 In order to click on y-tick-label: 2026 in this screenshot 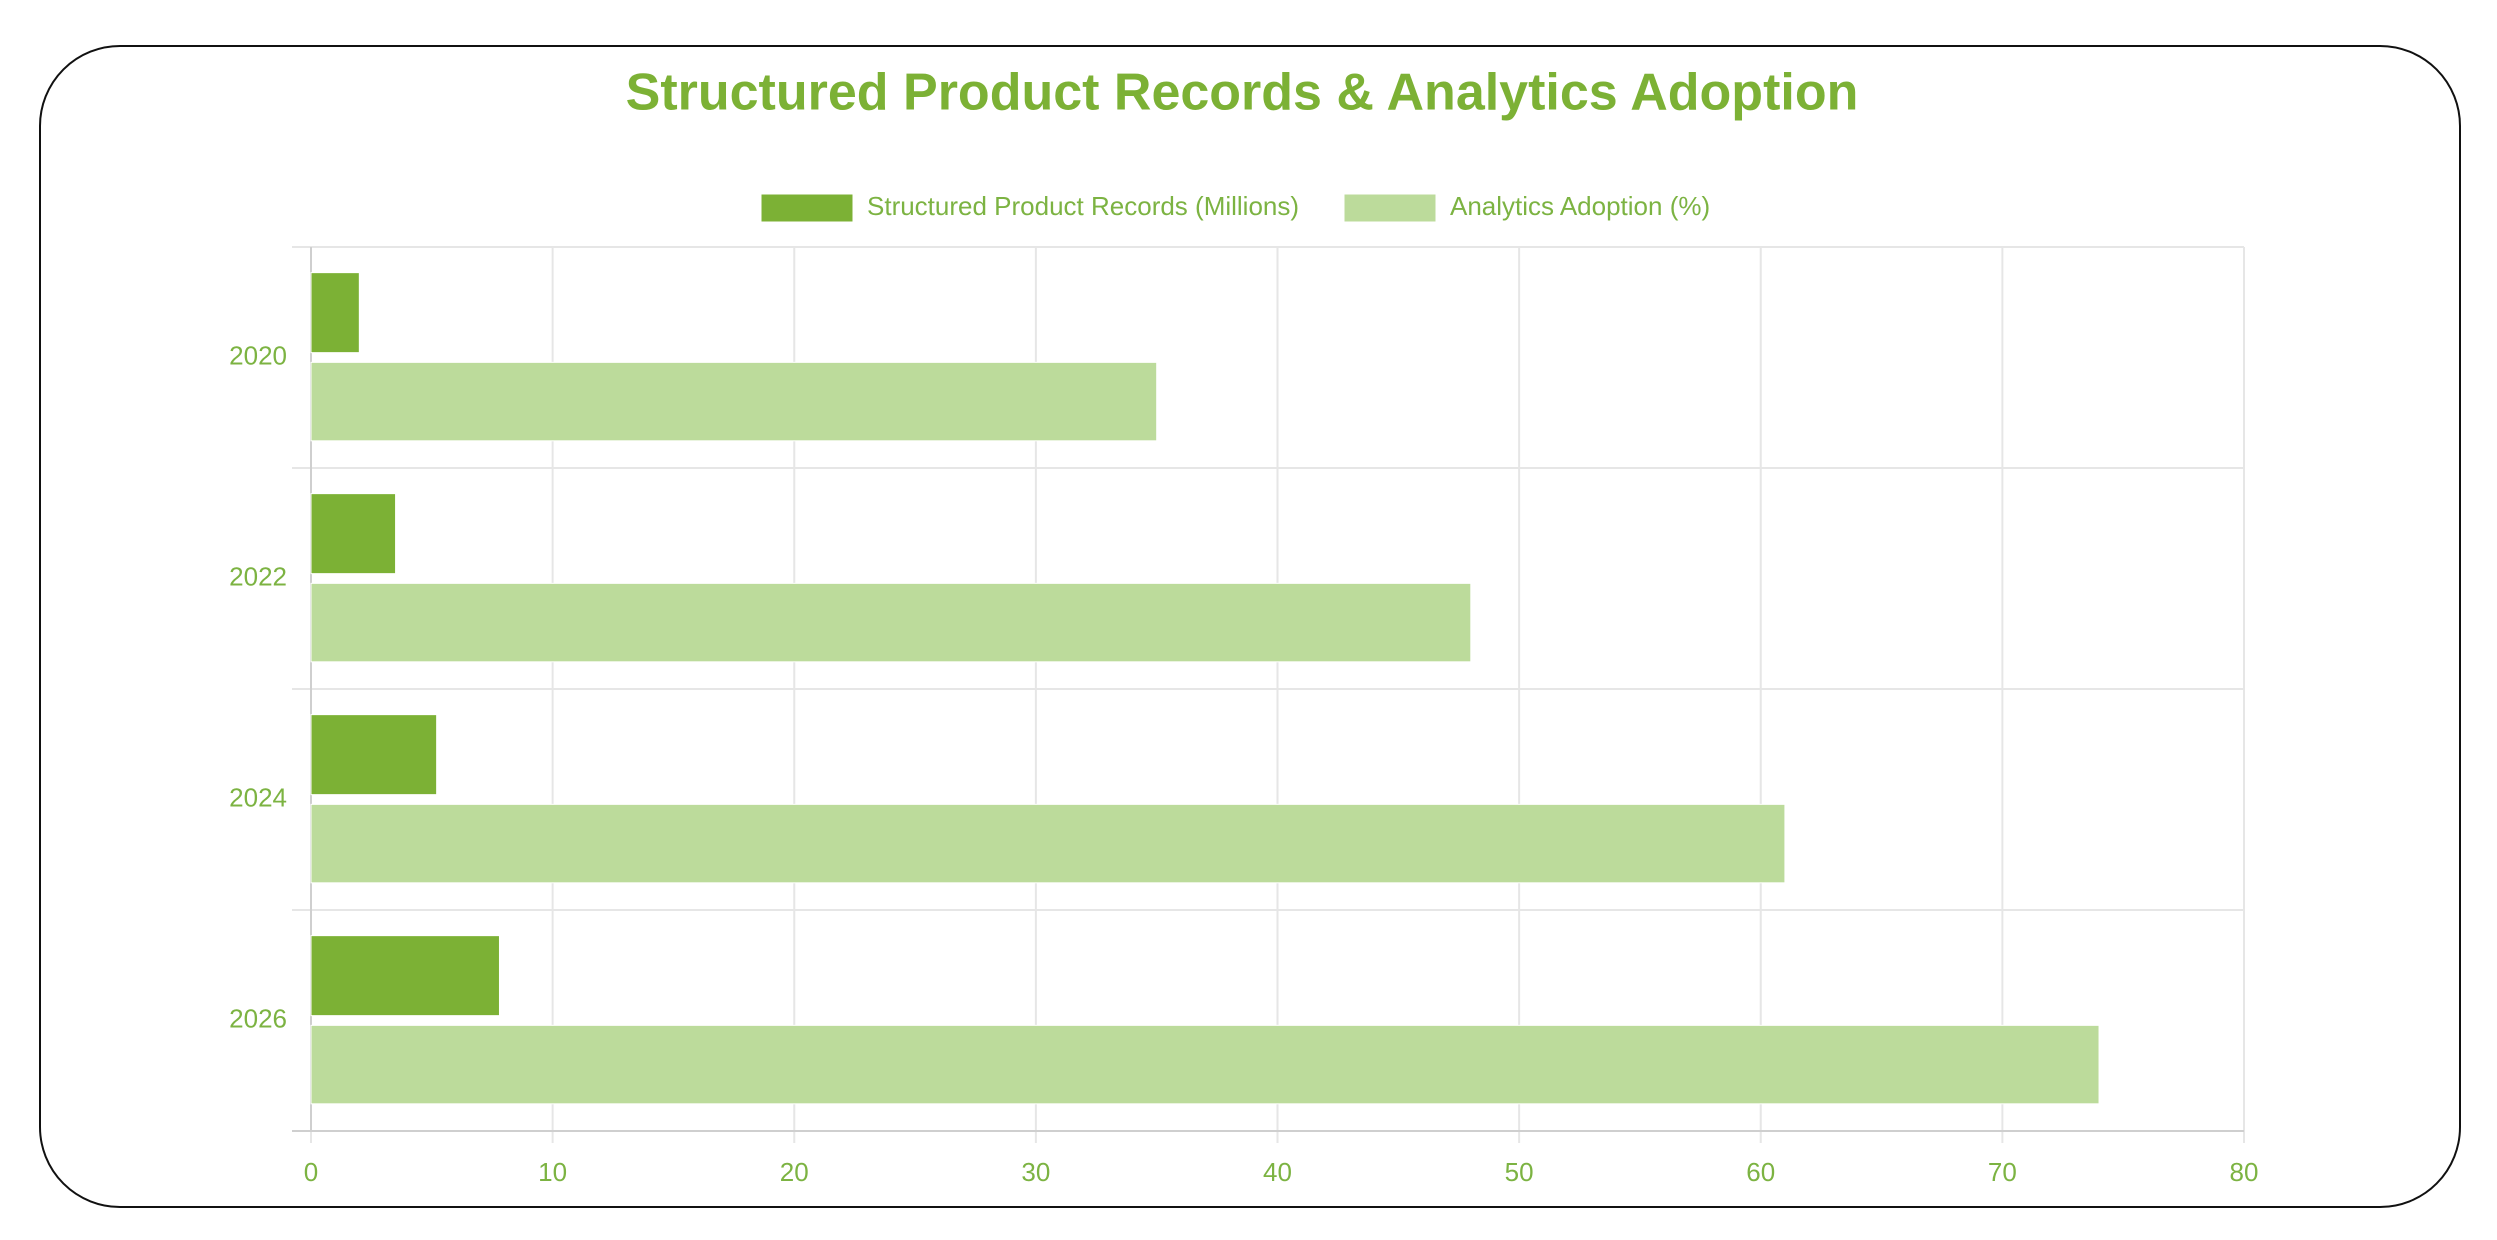, I will do `click(258, 1018)`.